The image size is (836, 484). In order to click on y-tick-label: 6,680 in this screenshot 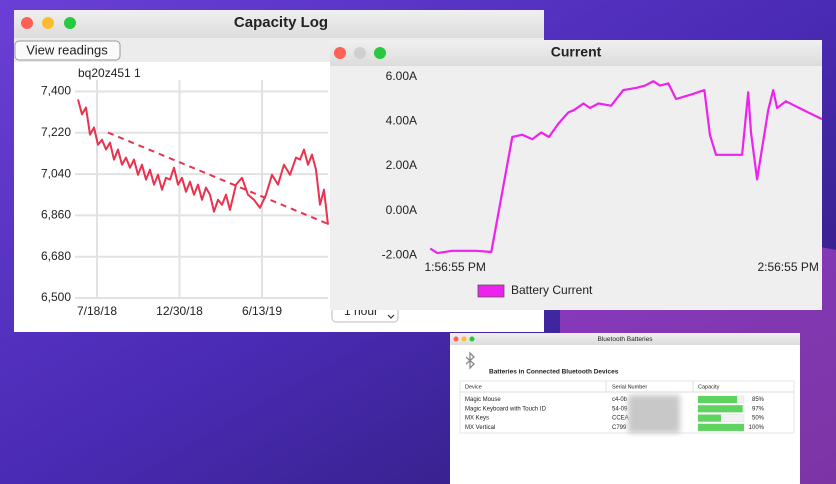, I will do `click(56, 256)`.